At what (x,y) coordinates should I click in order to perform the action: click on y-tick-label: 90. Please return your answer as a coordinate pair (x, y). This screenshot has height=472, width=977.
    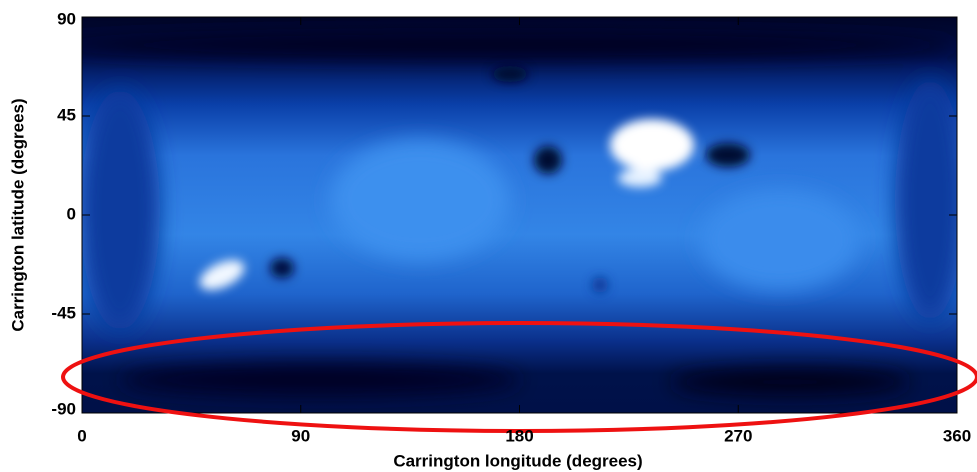
    Looking at the image, I should click on (66, 18).